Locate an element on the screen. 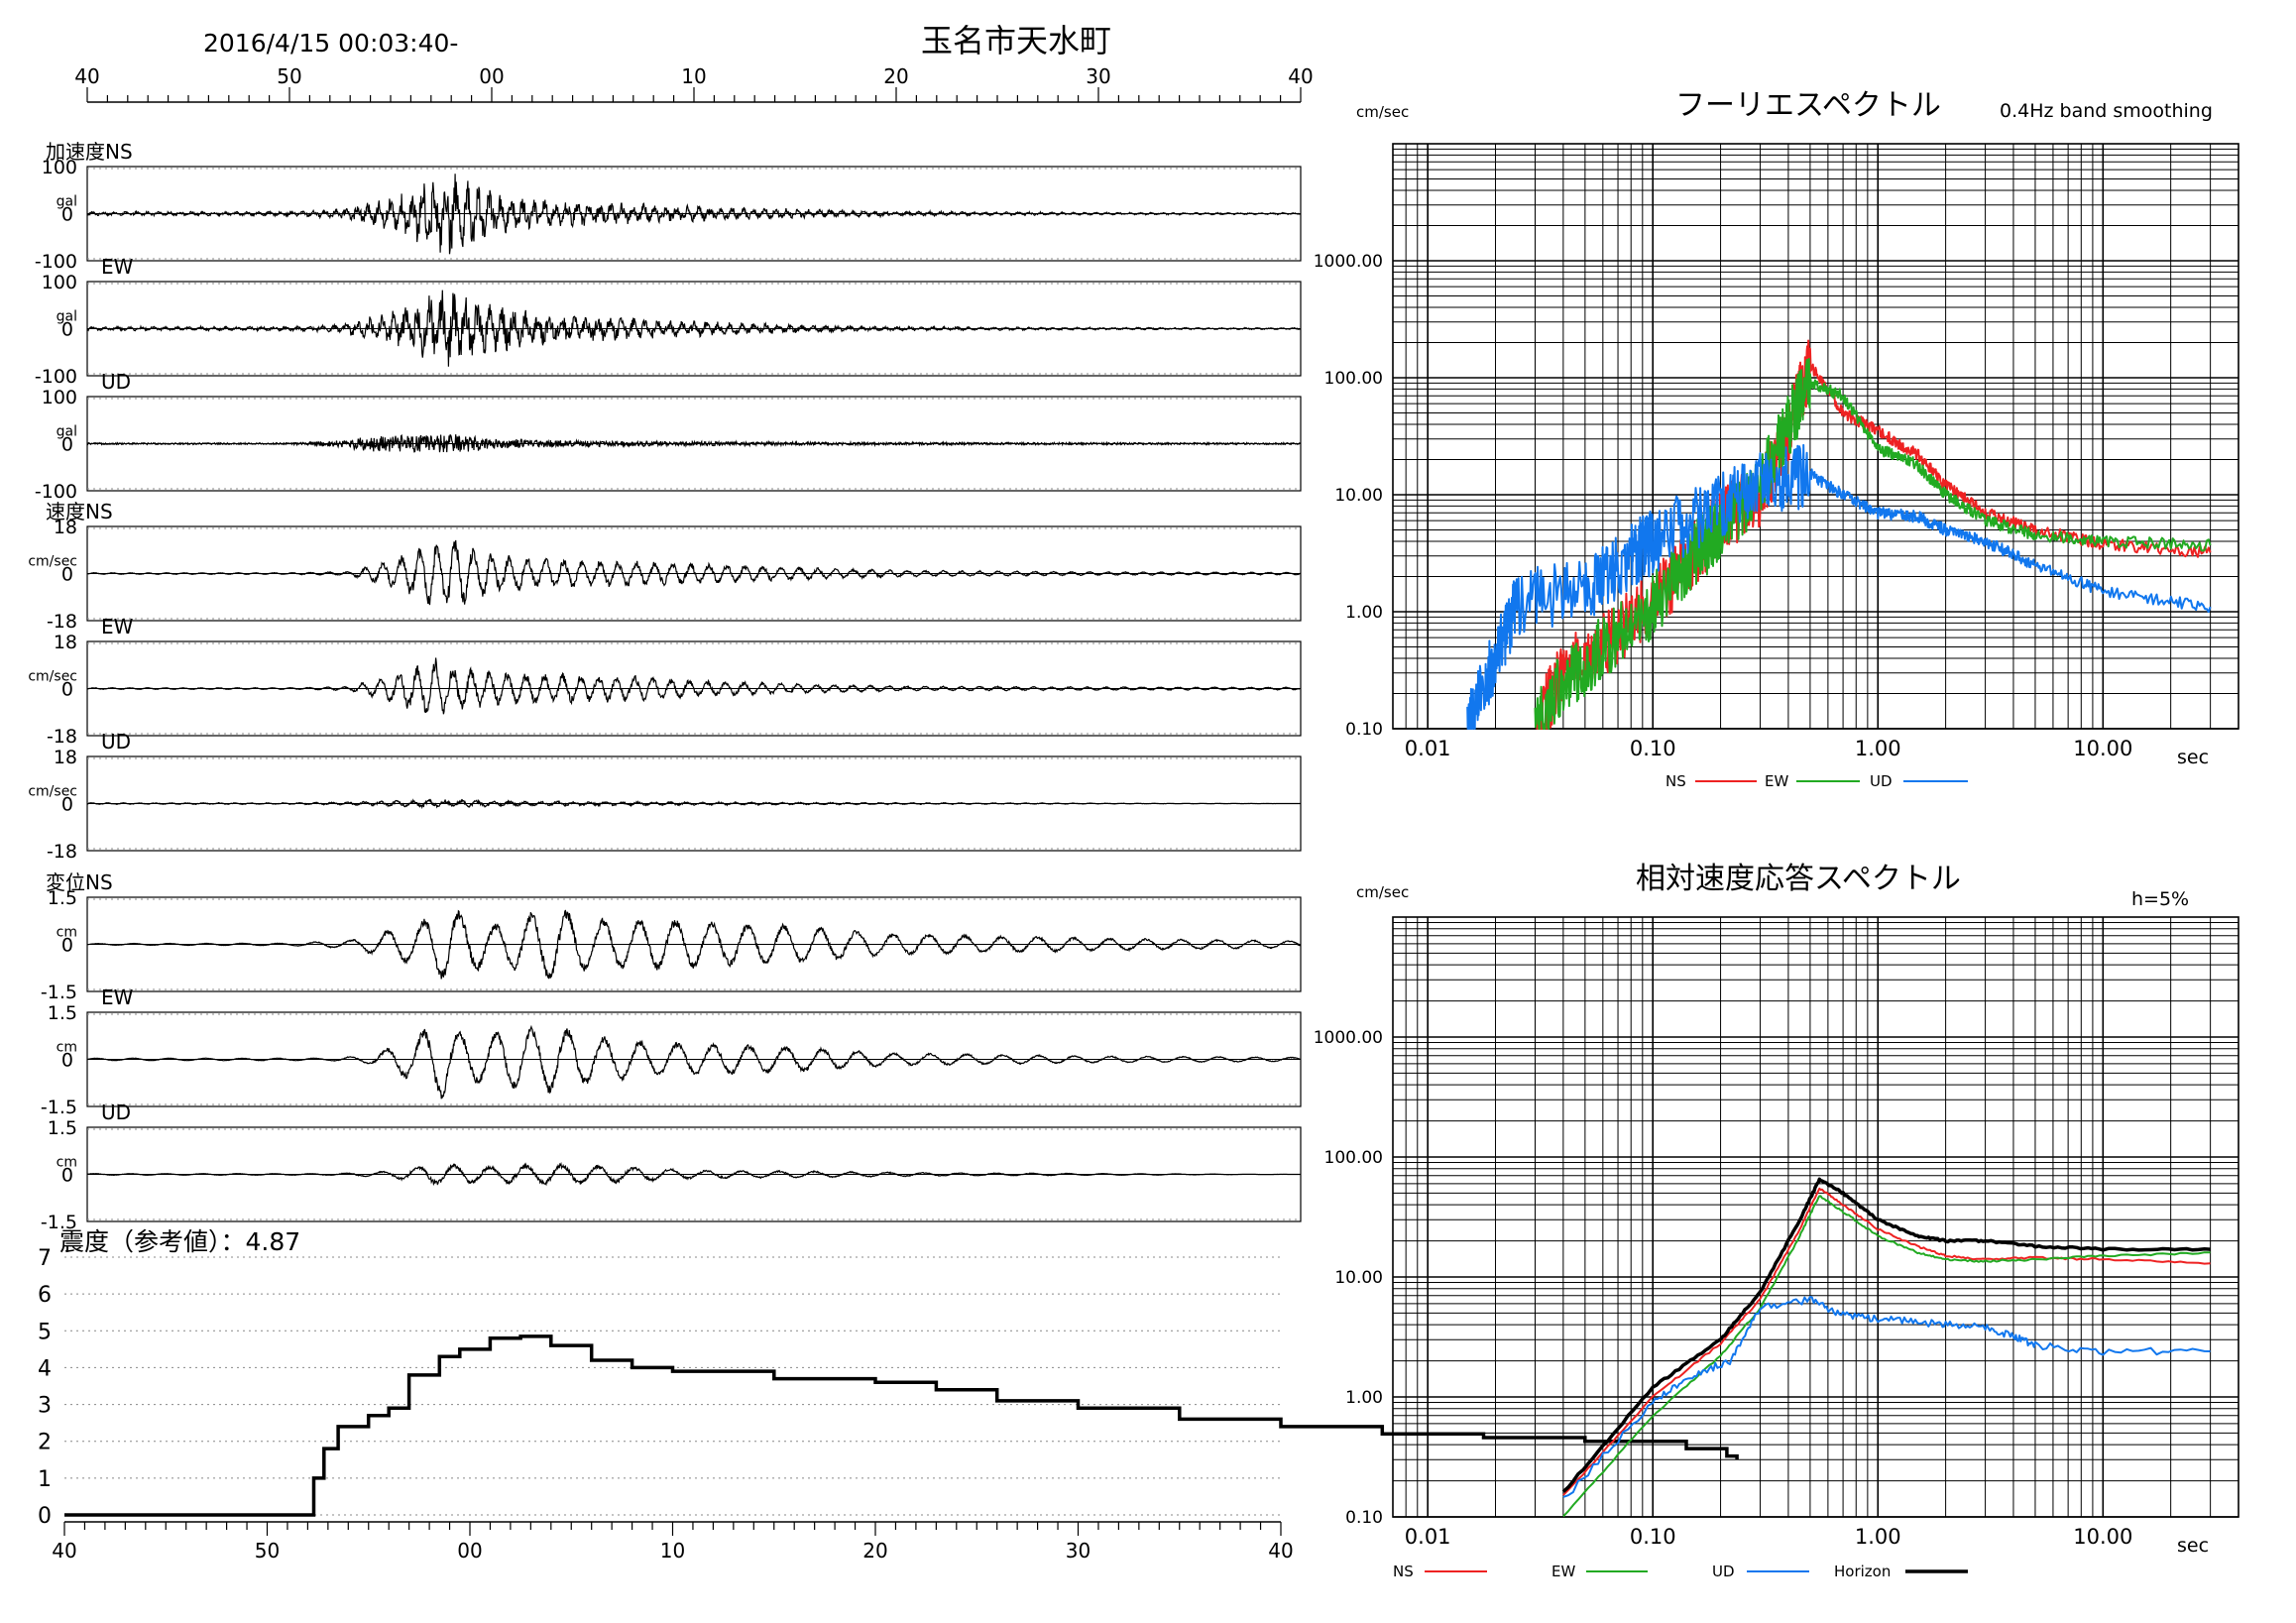 The height and width of the screenshot is (1623, 2296). station-name: 玉名市天水町 is located at coordinates (1016, 40).